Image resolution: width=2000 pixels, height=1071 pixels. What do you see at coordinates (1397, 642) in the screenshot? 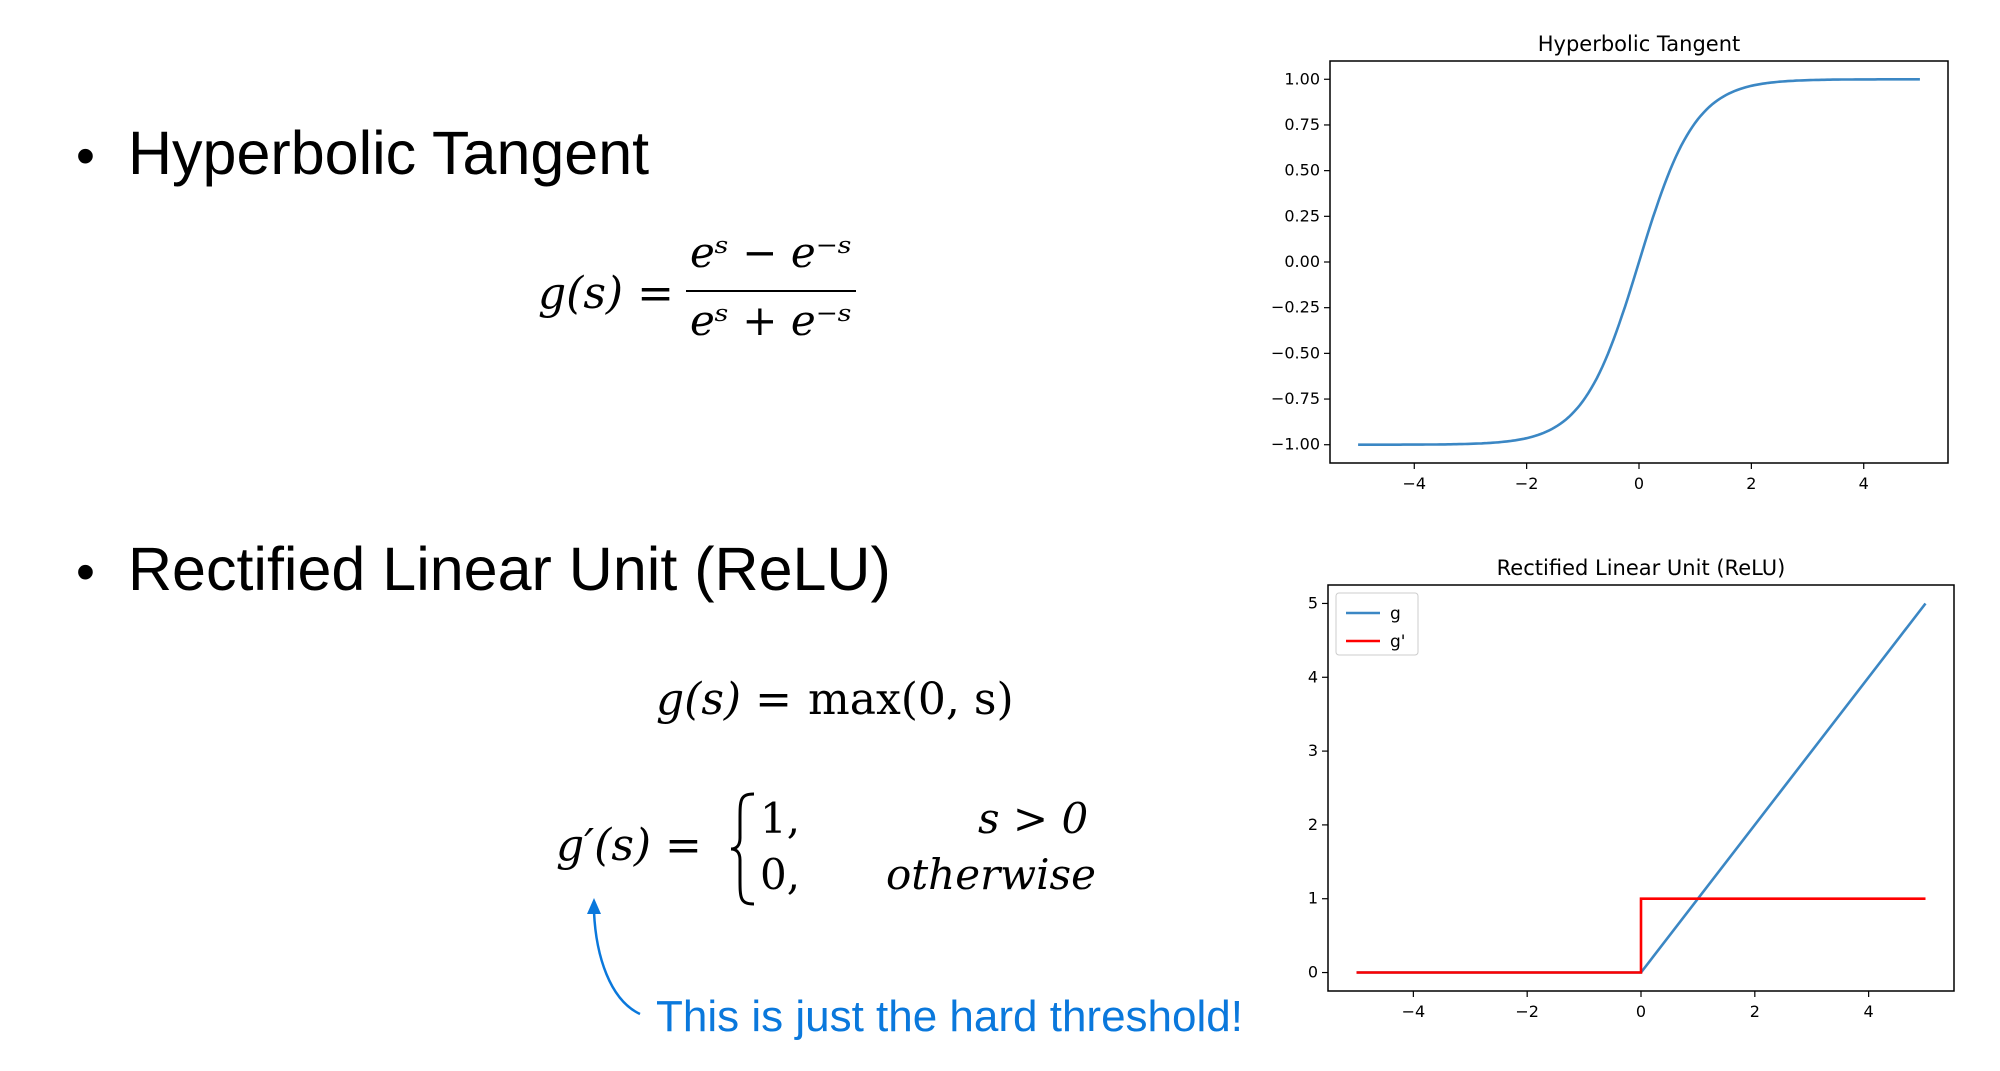
I see `legend-label: g'` at bounding box center [1397, 642].